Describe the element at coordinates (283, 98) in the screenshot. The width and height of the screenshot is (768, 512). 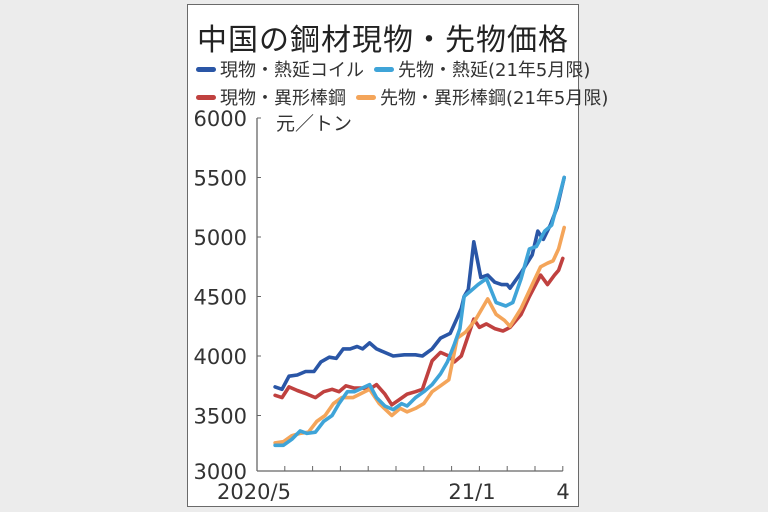
I see `legend-label: 現物・異形棒鋼` at that location.